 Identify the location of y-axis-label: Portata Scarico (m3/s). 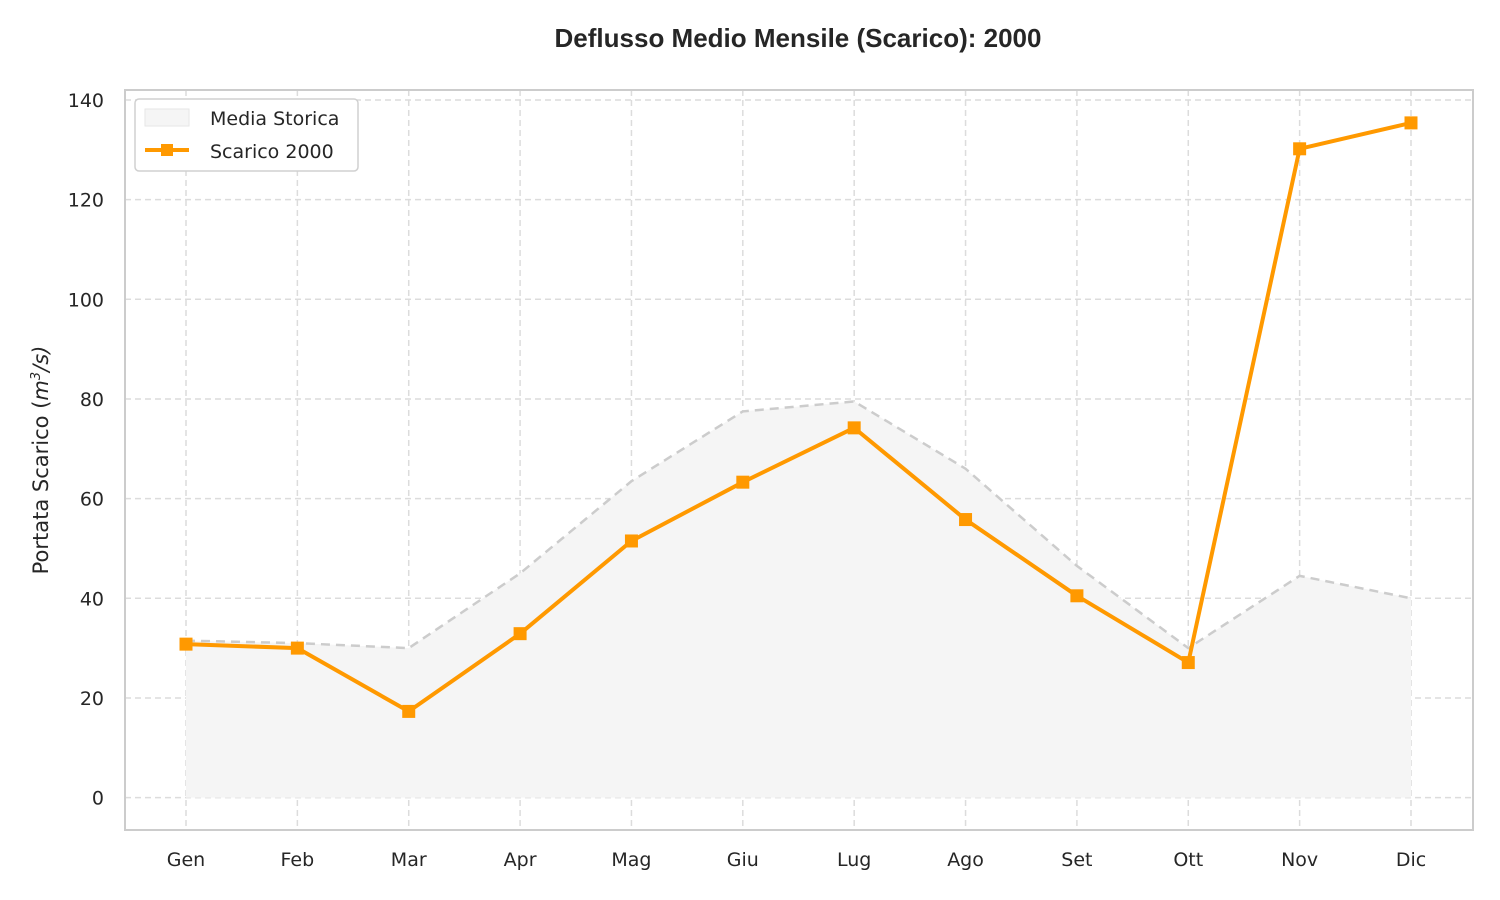
(41, 460).